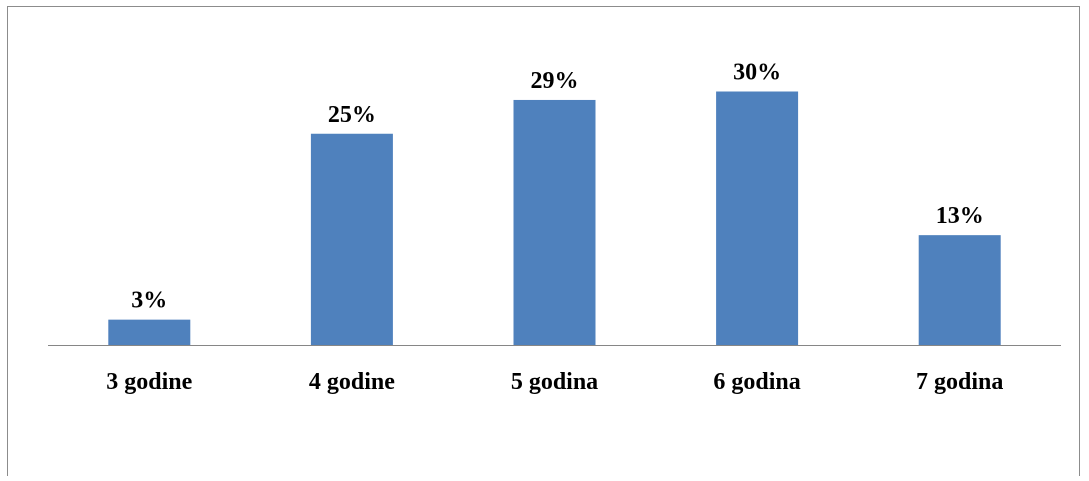 This screenshot has height=481, width=1089. I want to click on value-label-3: 30%, so click(757, 73).